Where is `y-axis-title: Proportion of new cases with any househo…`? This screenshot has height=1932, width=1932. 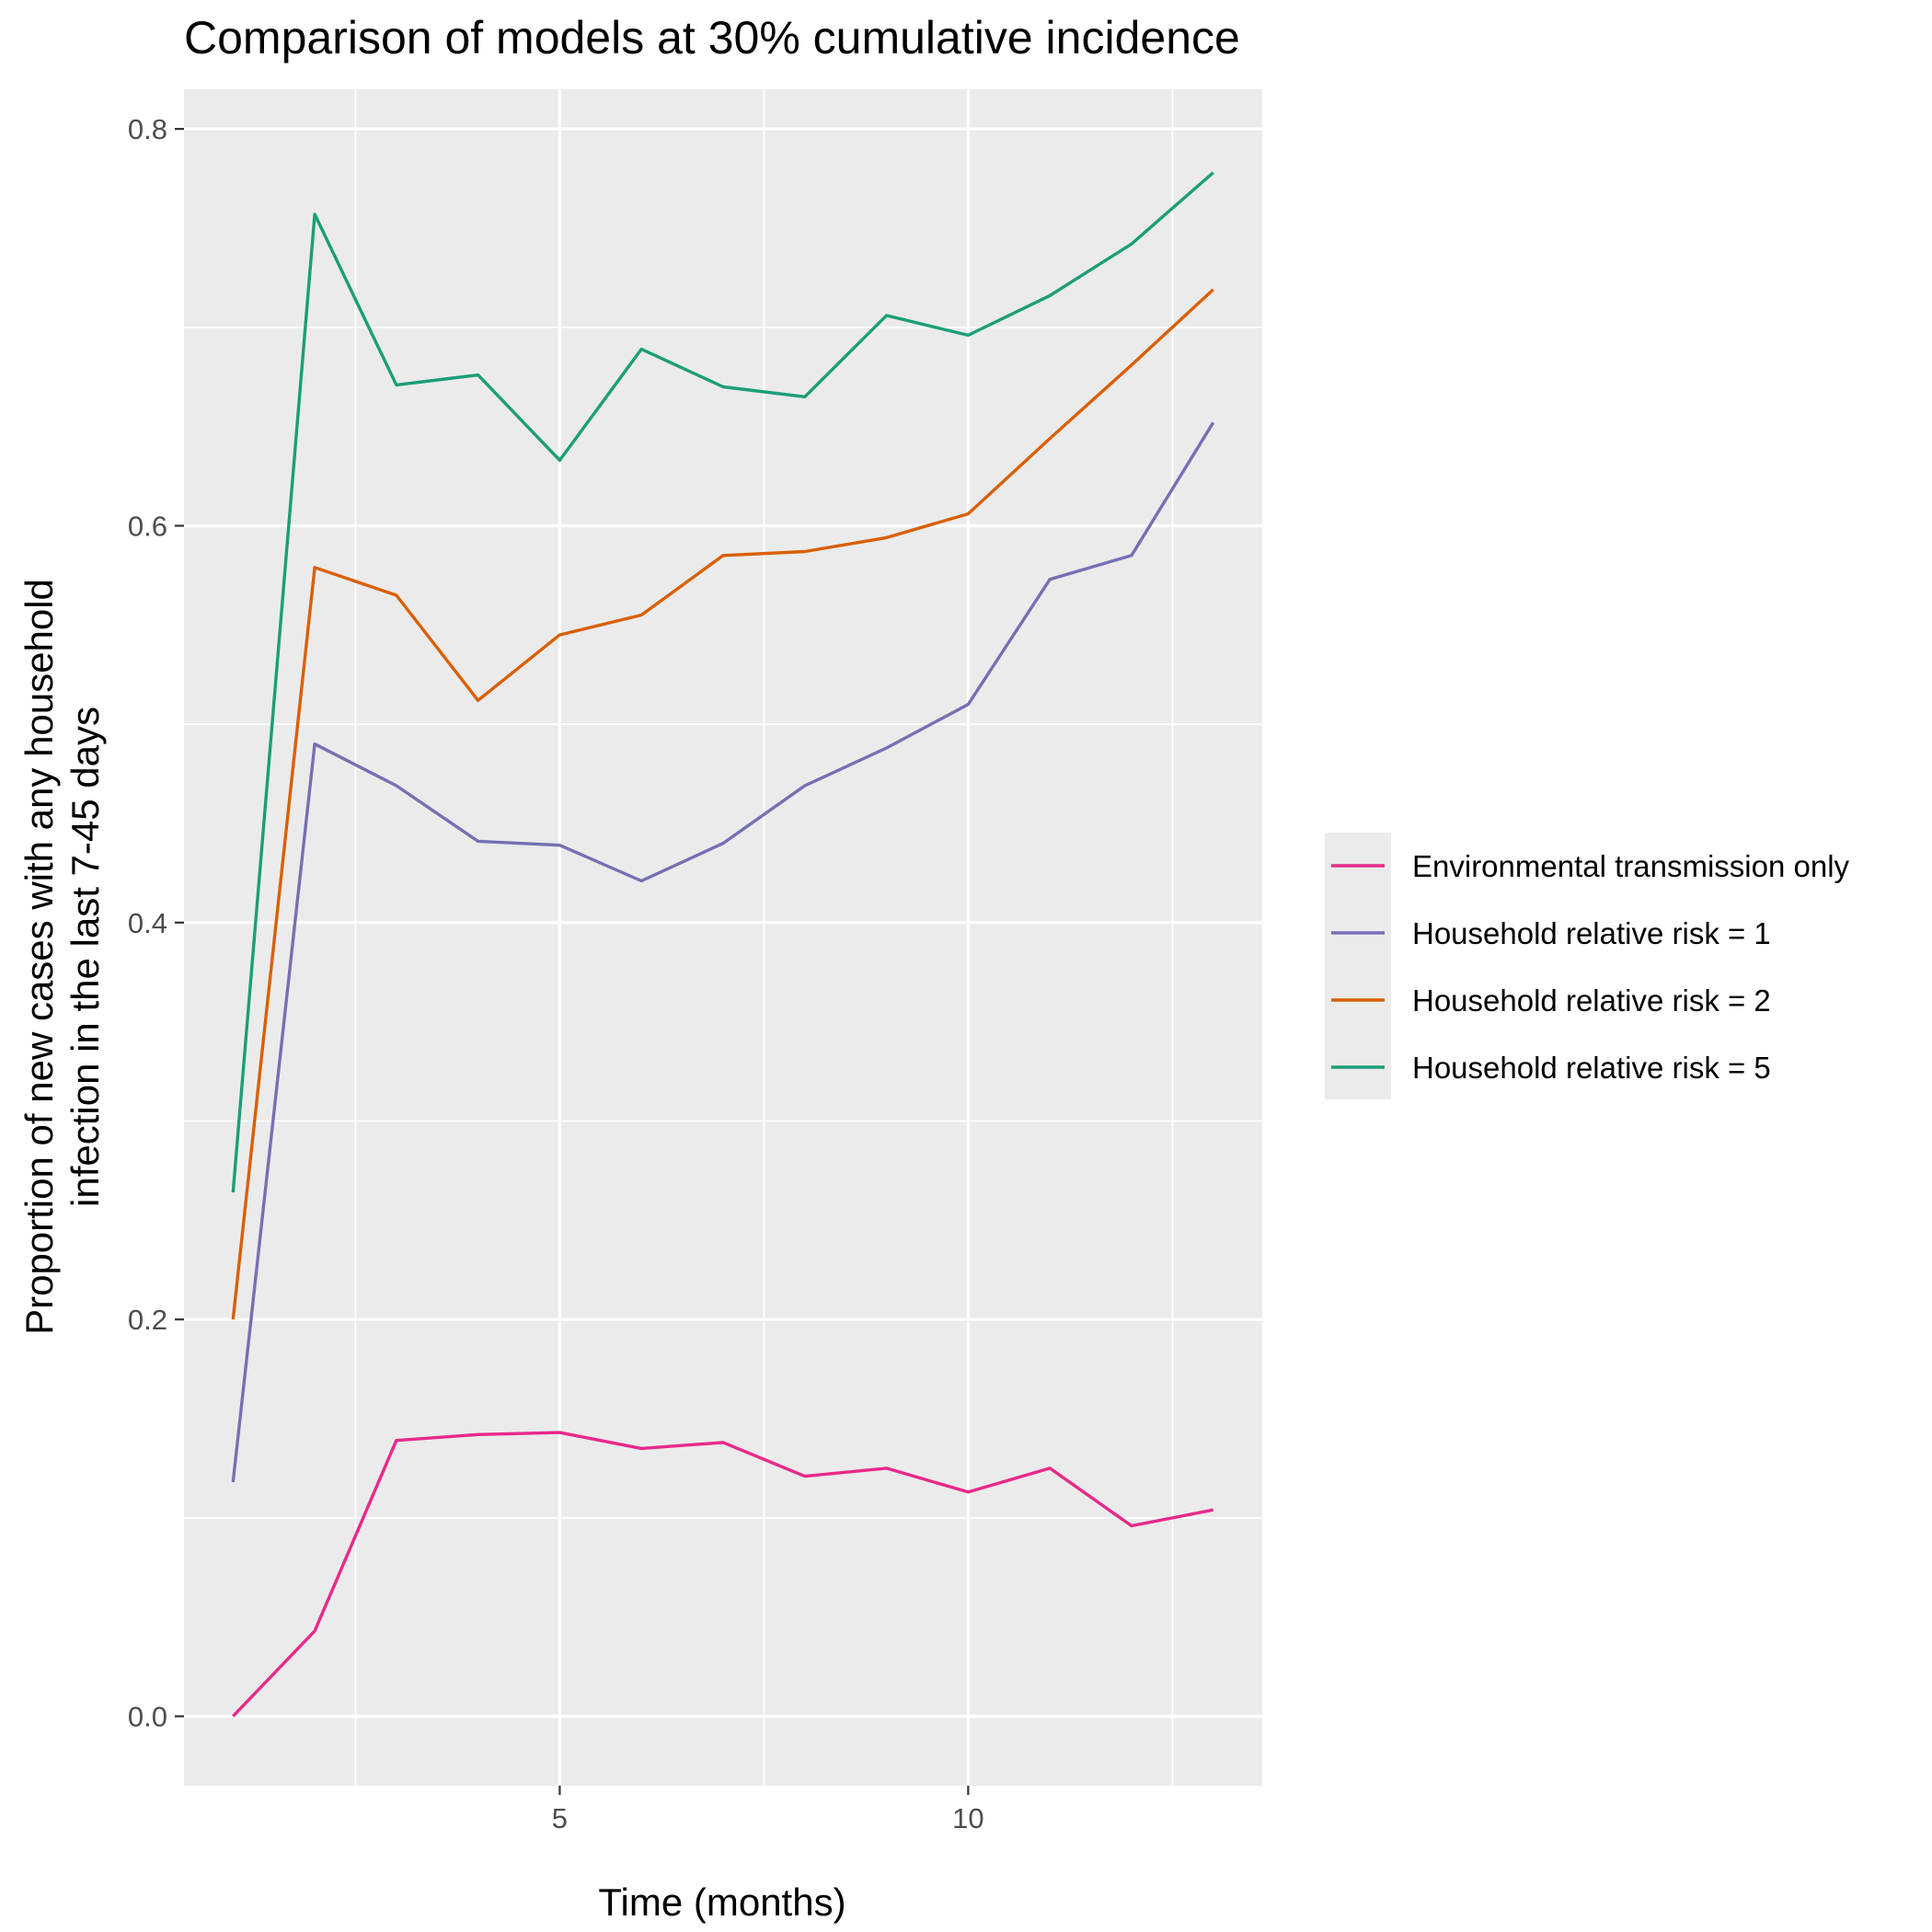 y-axis-title: Proportion of new cases with any househo… is located at coordinates (62, 957).